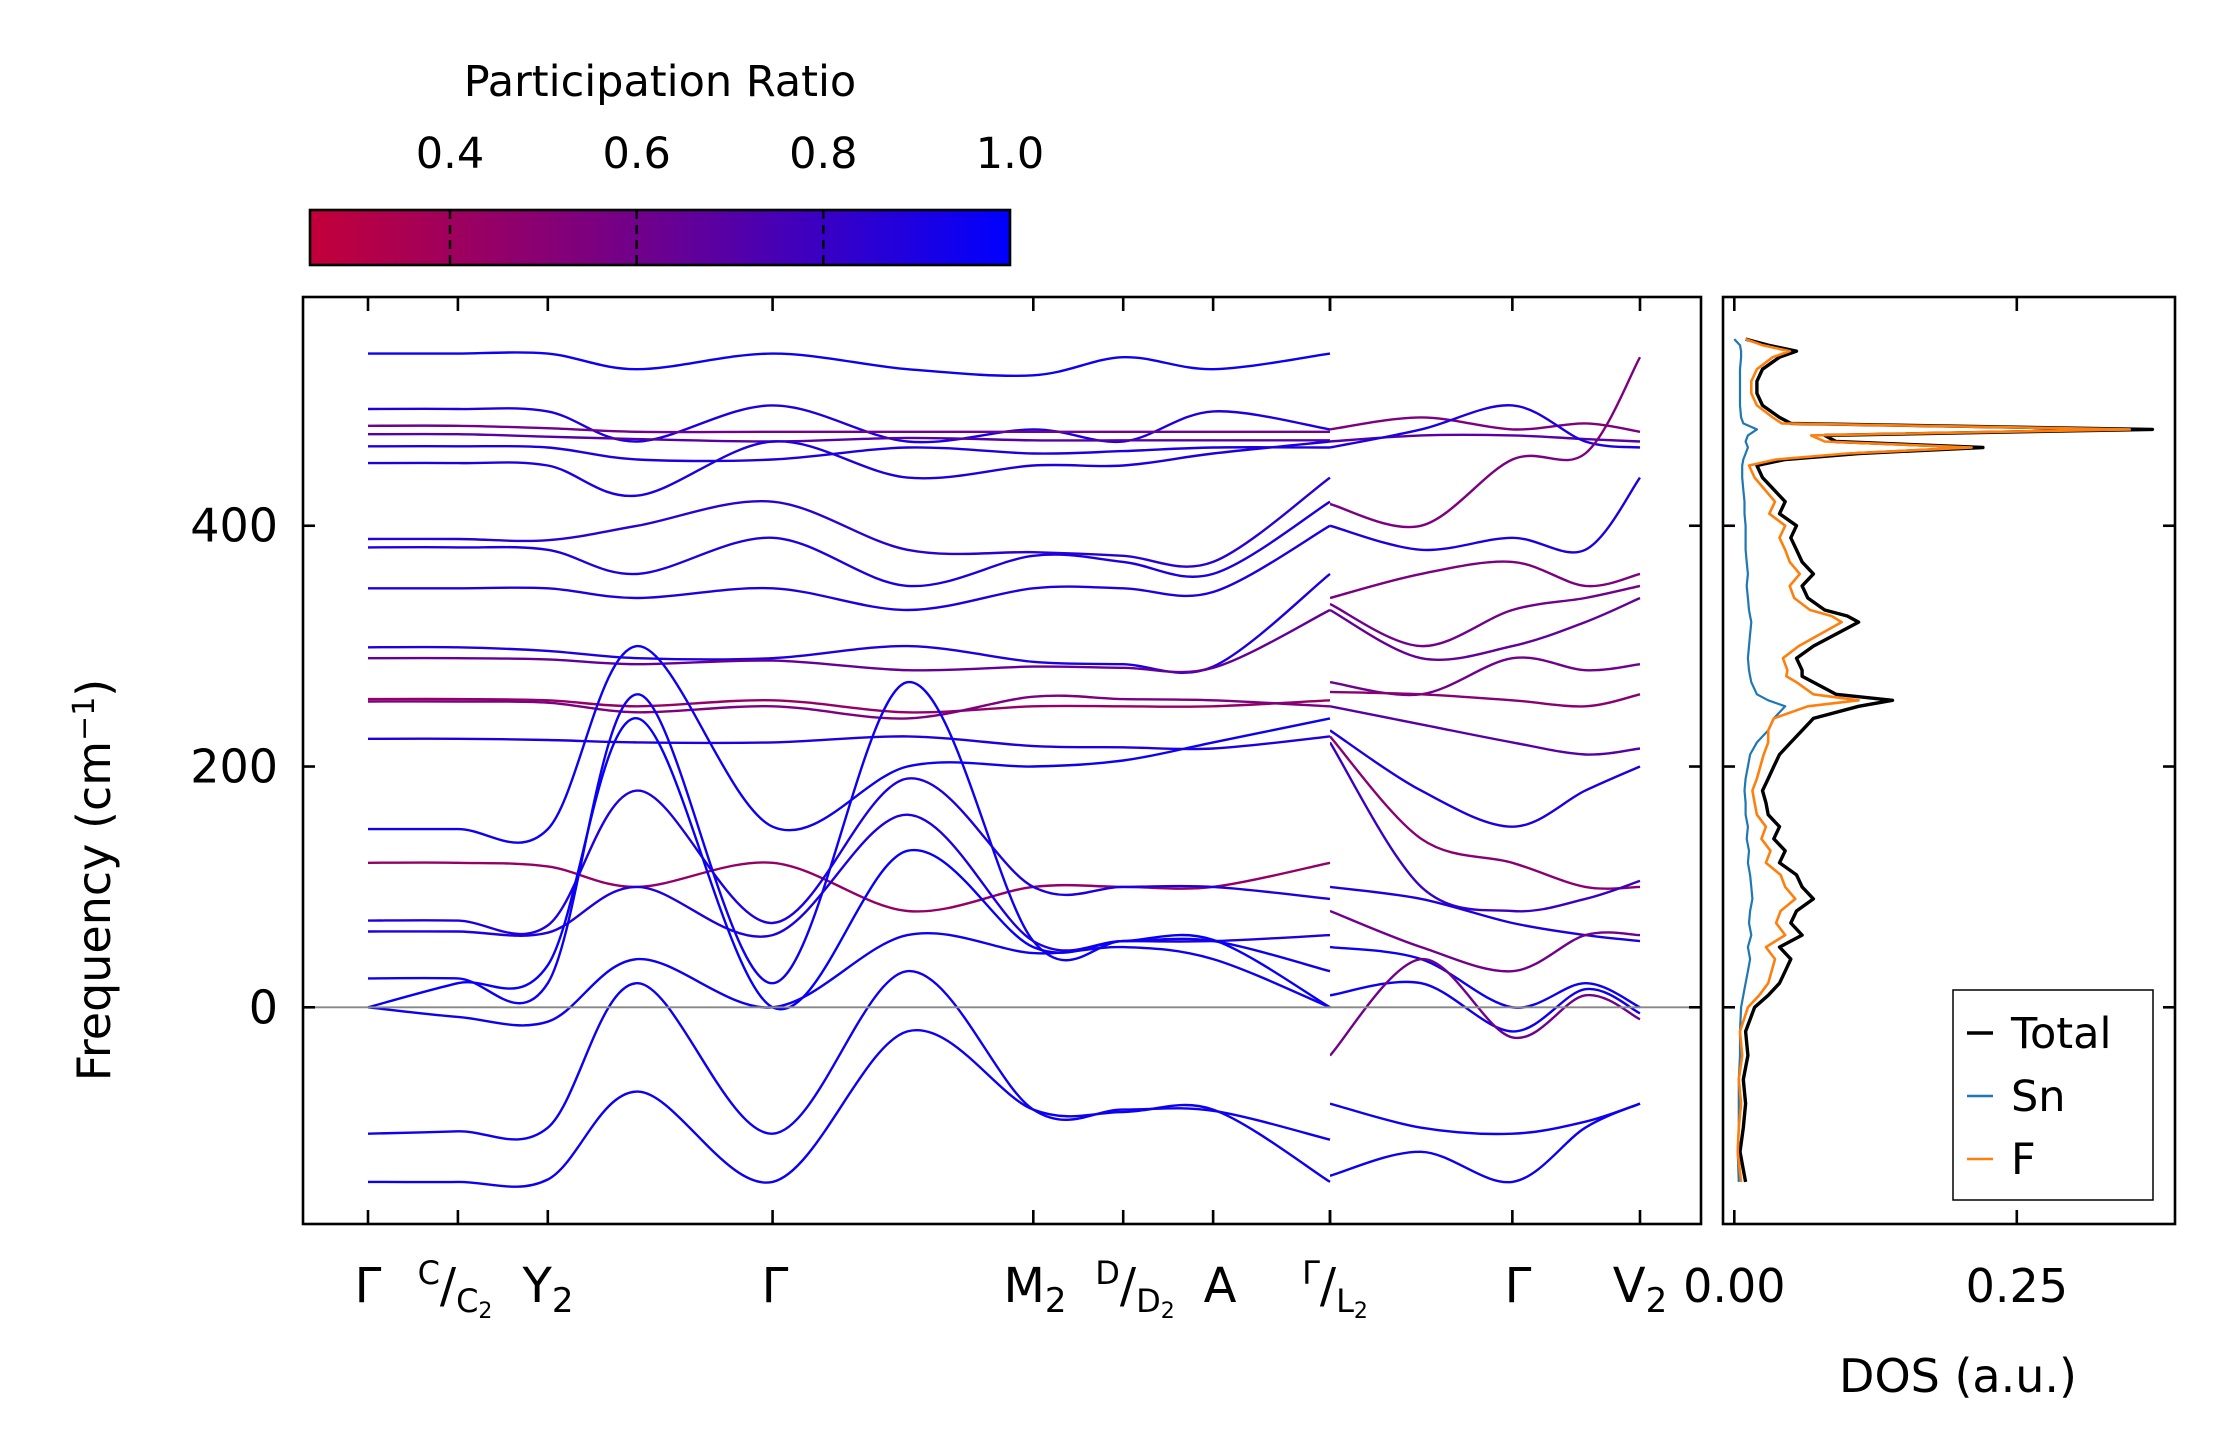 The width and height of the screenshot is (2222, 1455). What do you see at coordinates (94, 880) in the screenshot?
I see `y-axis-label: Frequency (cm−1)` at bounding box center [94, 880].